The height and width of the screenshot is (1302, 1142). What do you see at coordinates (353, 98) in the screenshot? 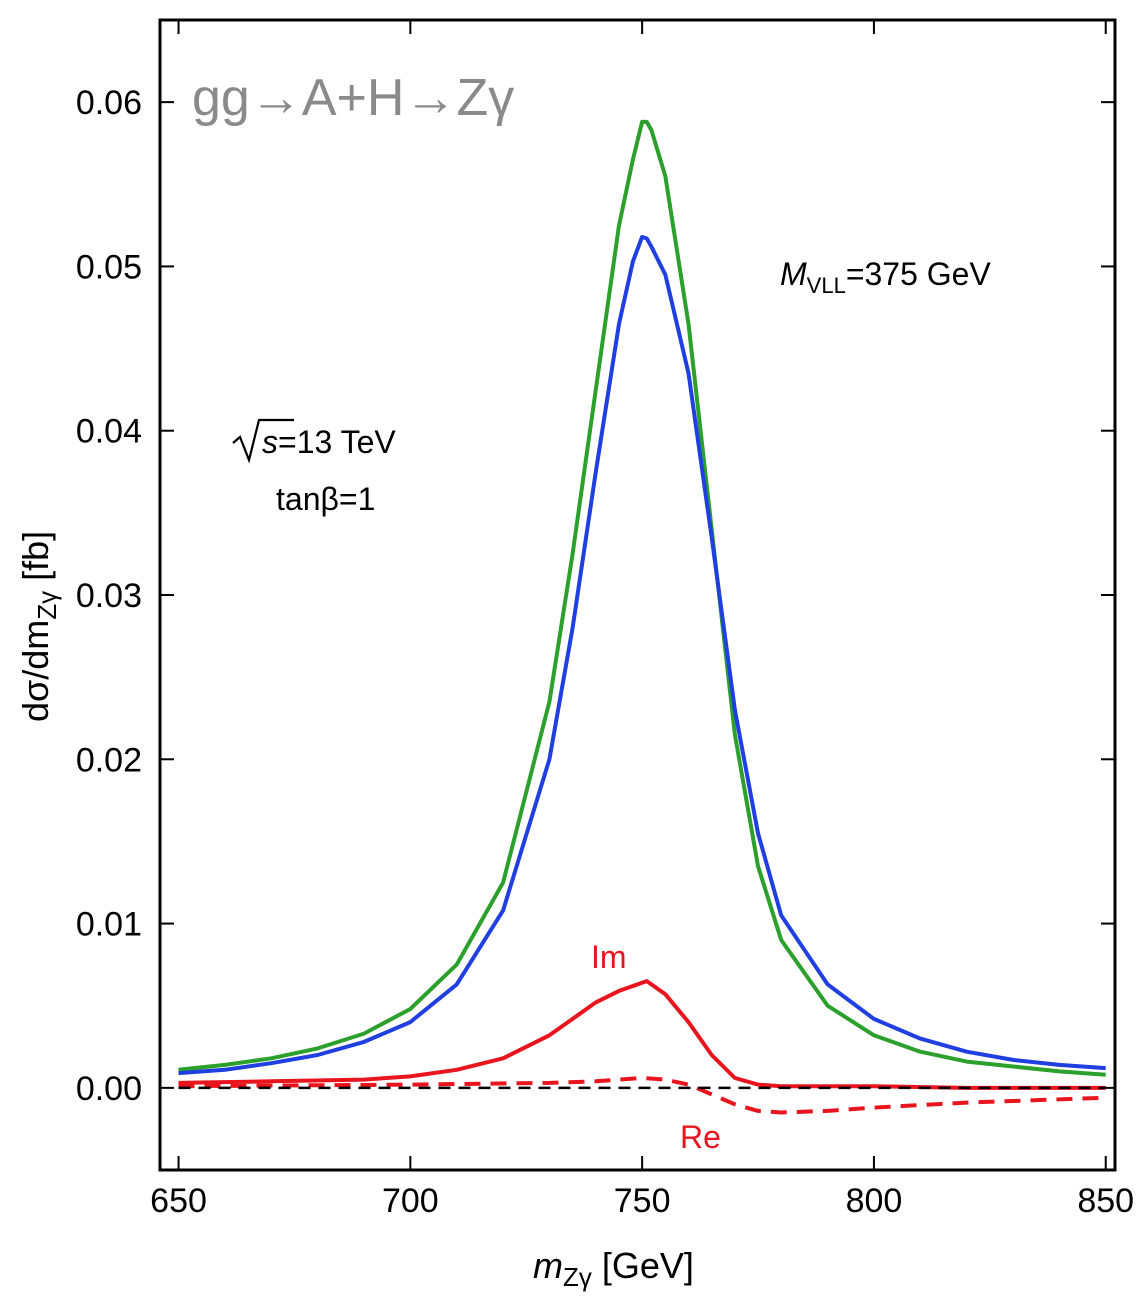
I see `chart-title: gg→A+H→Zγ` at bounding box center [353, 98].